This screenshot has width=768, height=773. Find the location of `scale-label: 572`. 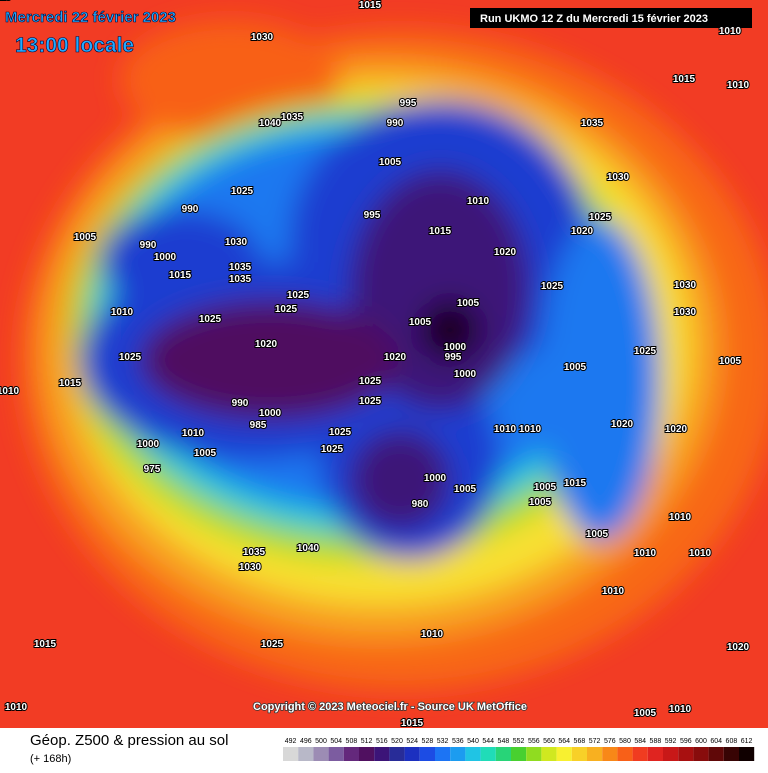

scale-label: 572 is located at coordinates (595, 741).